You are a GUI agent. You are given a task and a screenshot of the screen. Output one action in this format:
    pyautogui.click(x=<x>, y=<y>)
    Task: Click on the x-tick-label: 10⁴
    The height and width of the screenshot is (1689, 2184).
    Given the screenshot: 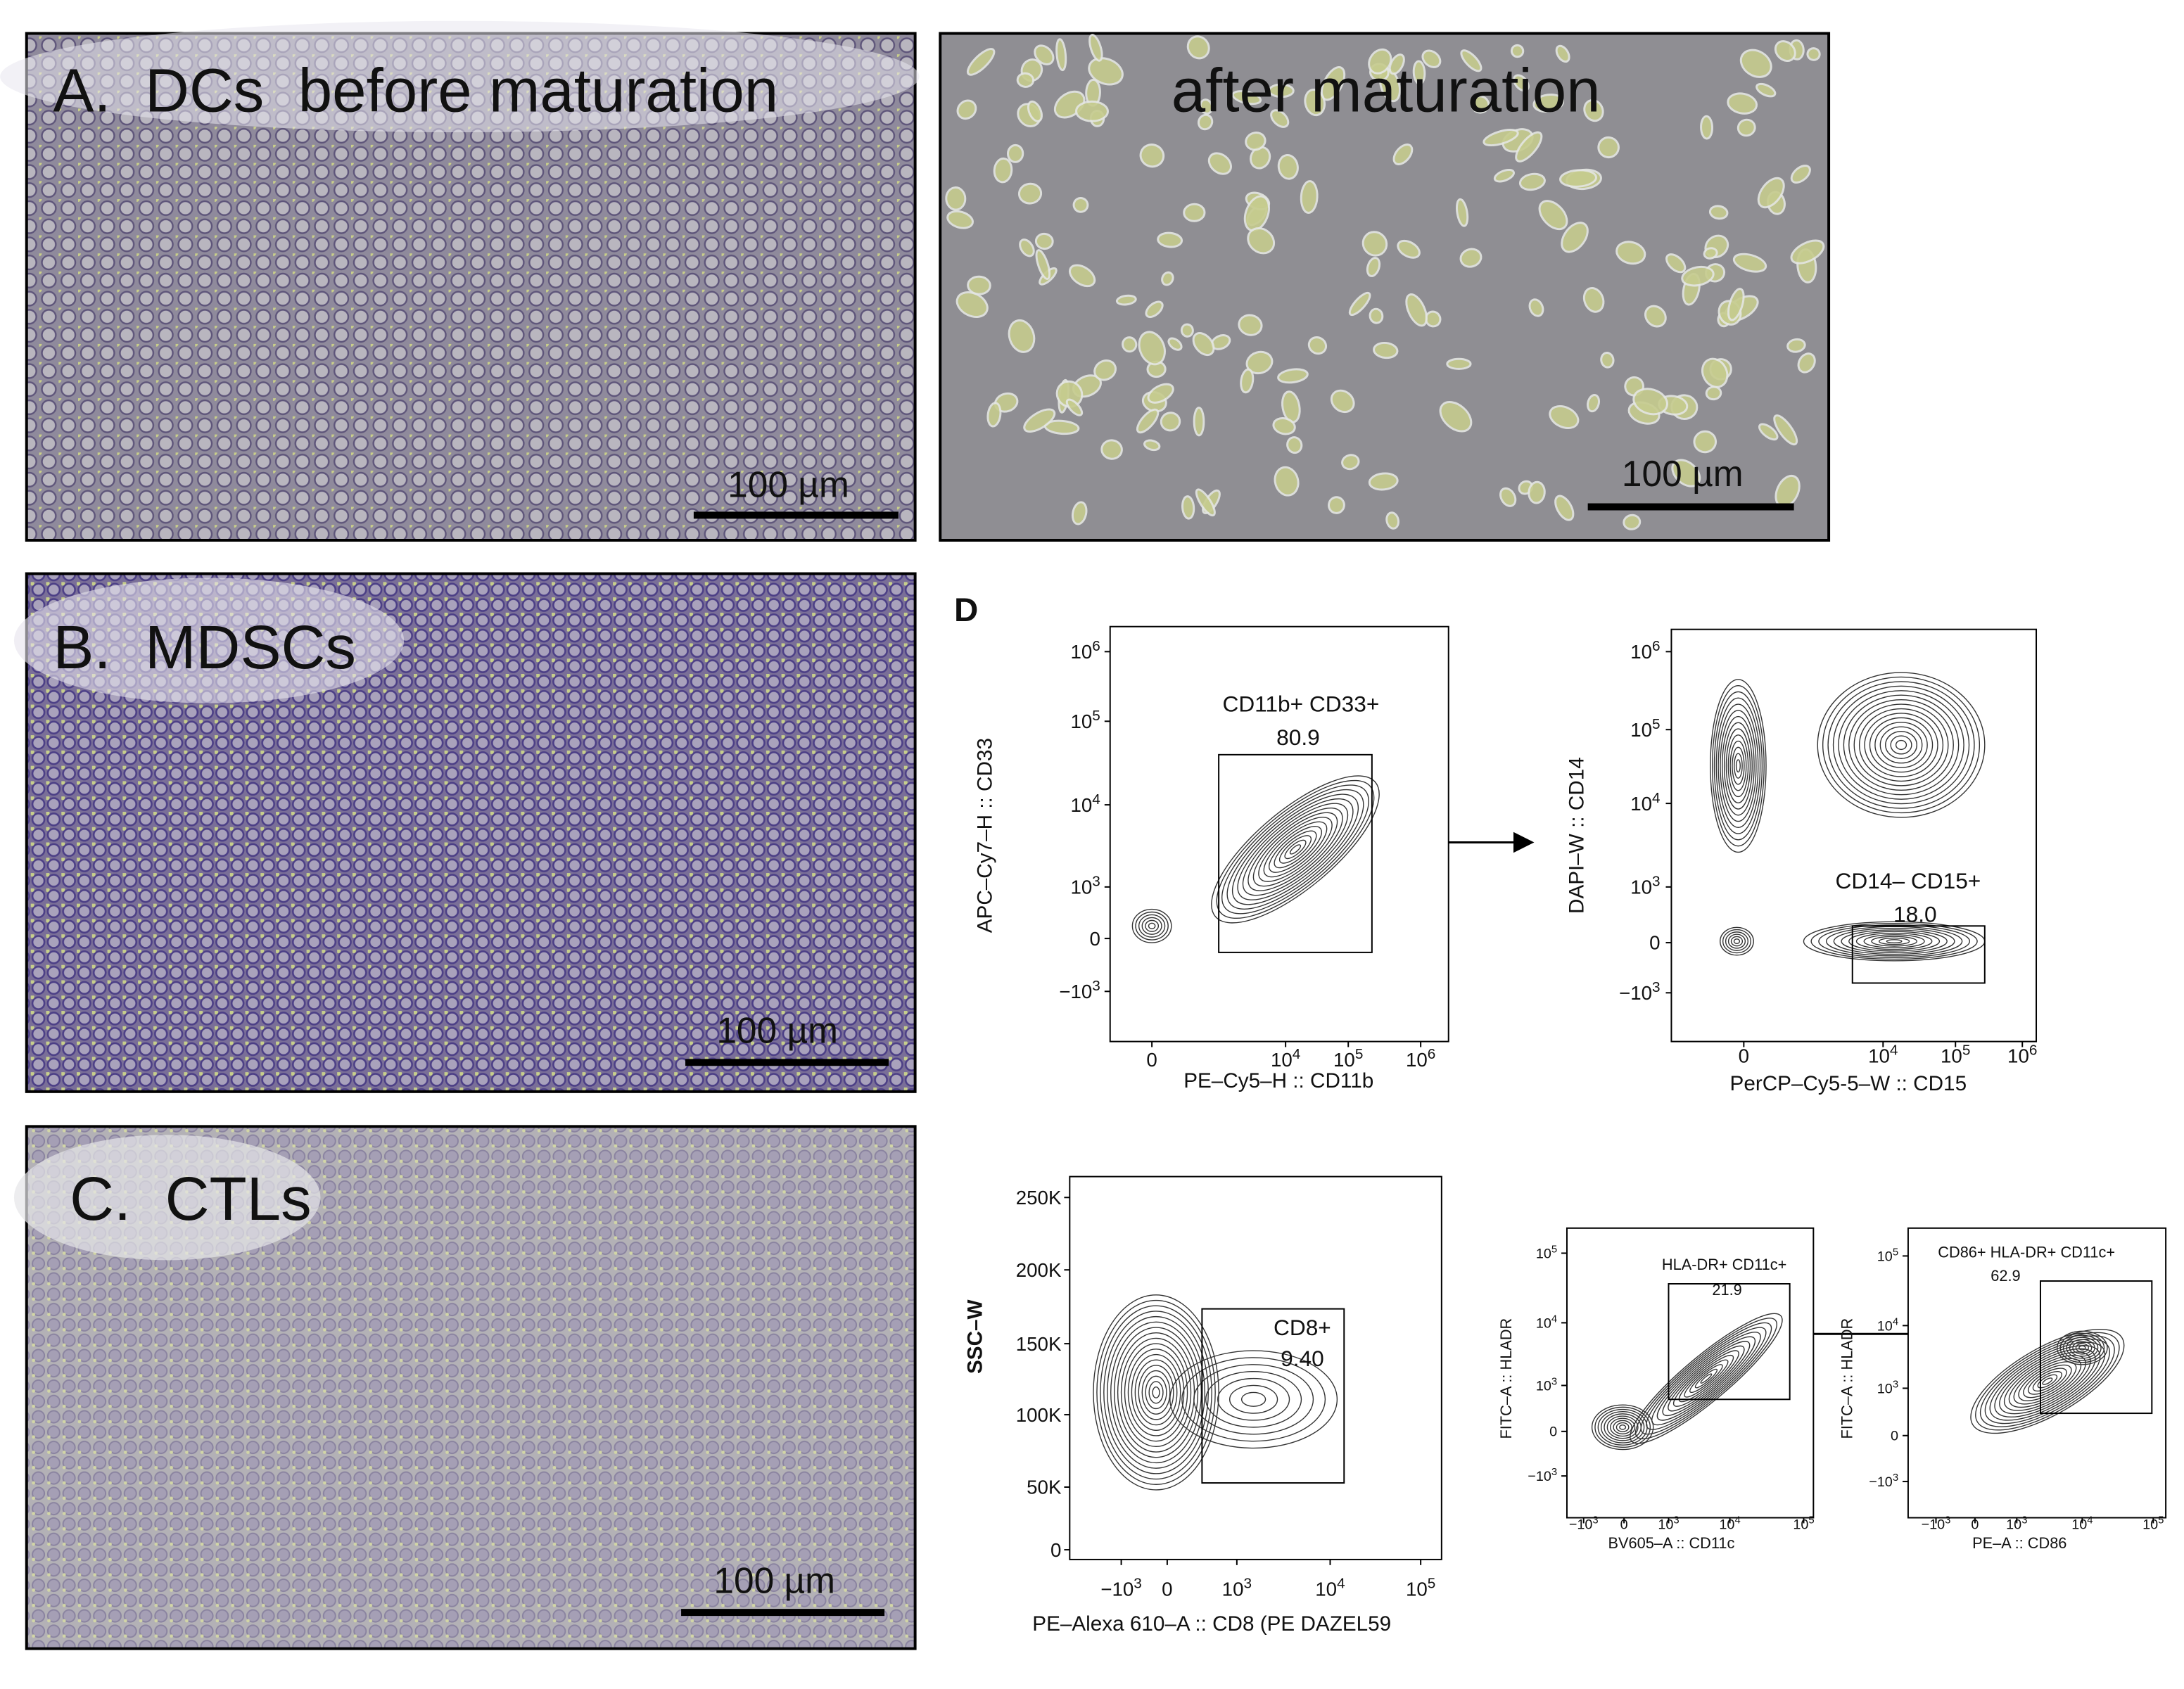 What is the action you would take?
    pyautogui.click(x=1730, y=1523)
    